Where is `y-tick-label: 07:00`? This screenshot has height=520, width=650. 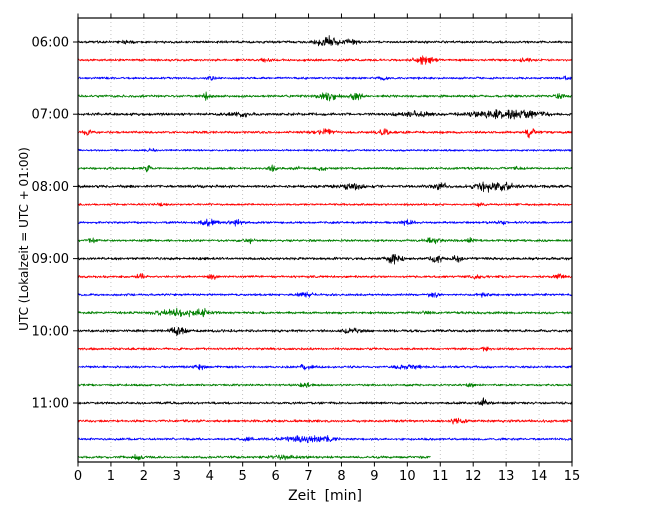
y-tick-label: 07:00 is located at coordinates (50, 115).